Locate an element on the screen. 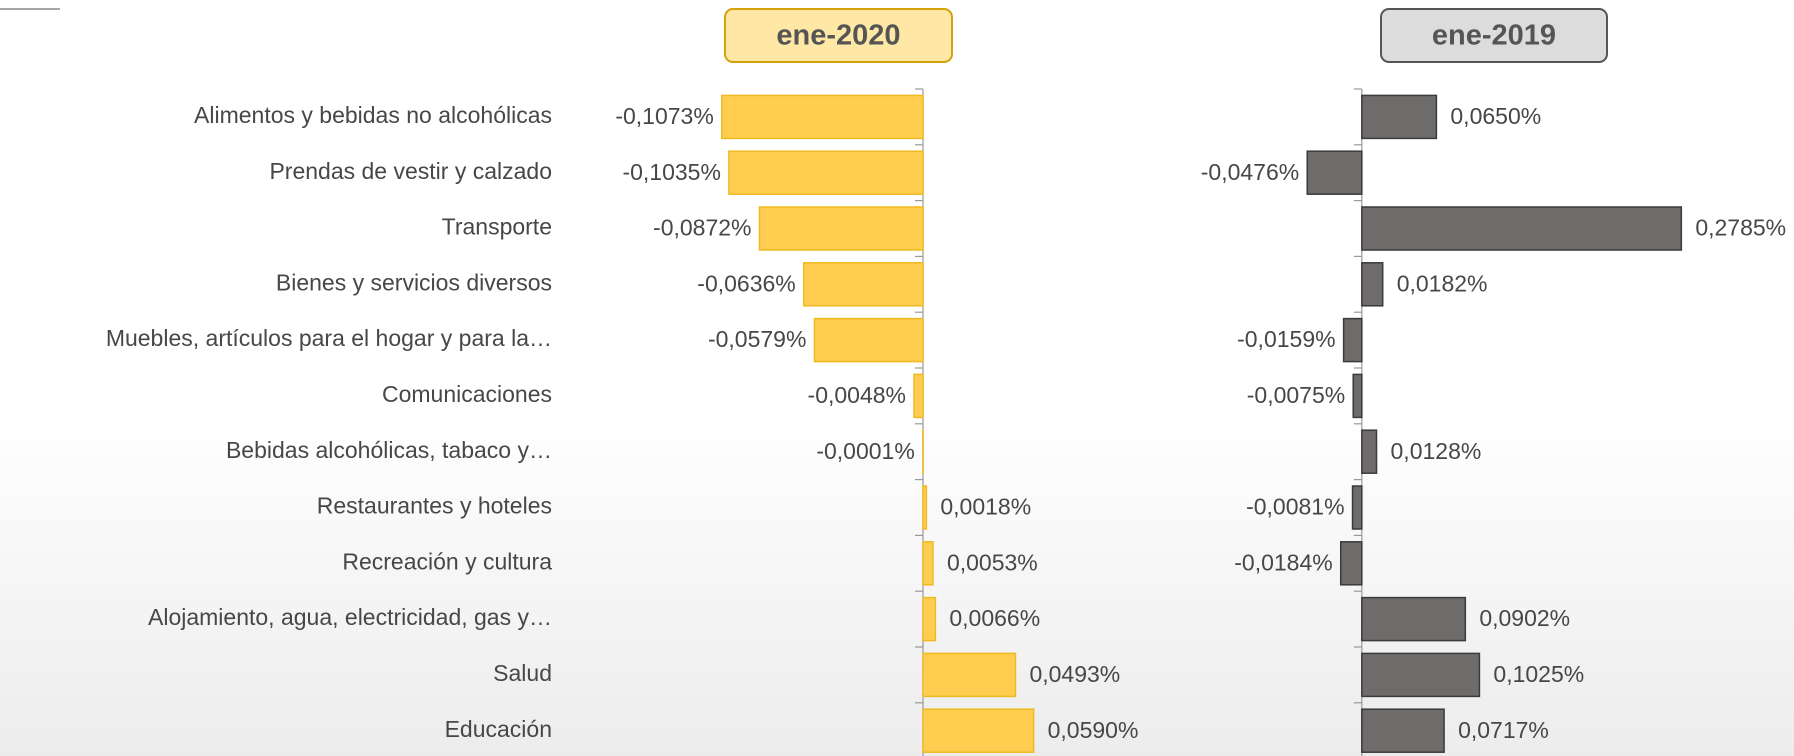  value-label: 0,1025% is located at coordinates (1538, 674).